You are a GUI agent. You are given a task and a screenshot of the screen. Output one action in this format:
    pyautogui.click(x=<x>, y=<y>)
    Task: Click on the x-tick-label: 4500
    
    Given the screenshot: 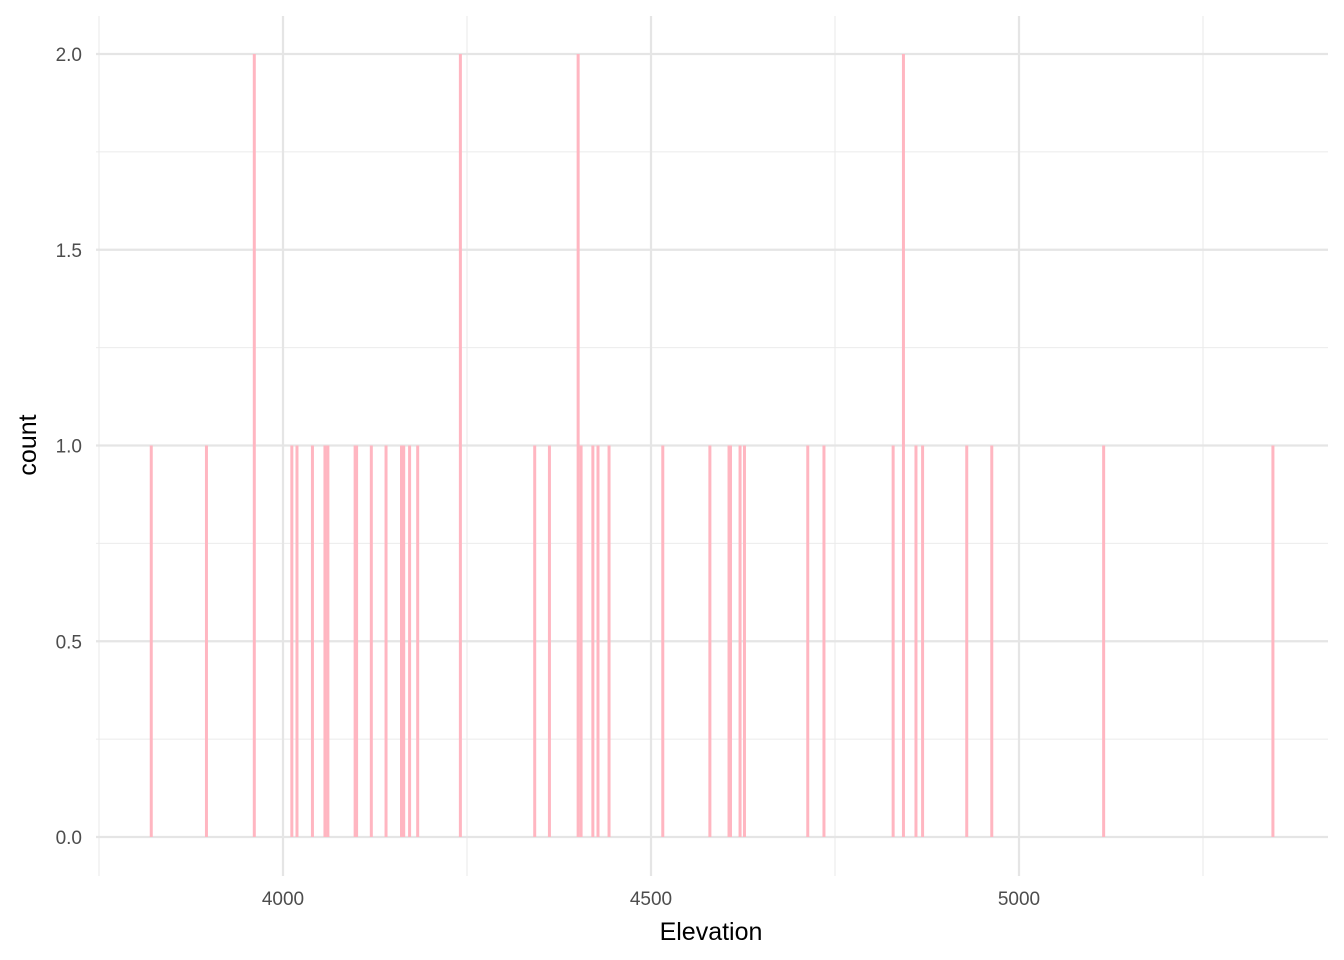 What is the action you would take?
    pyautogui.click(x=651, y=899)
    